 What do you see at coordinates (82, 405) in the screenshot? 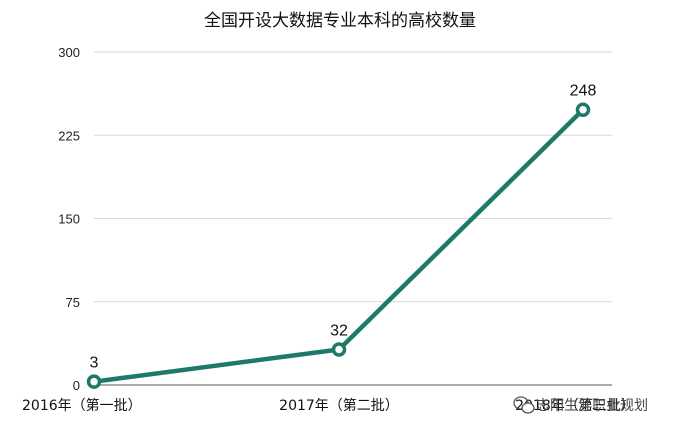
I see `x-category-label: 2016年（第一批）` at bounding box center [82, 405].